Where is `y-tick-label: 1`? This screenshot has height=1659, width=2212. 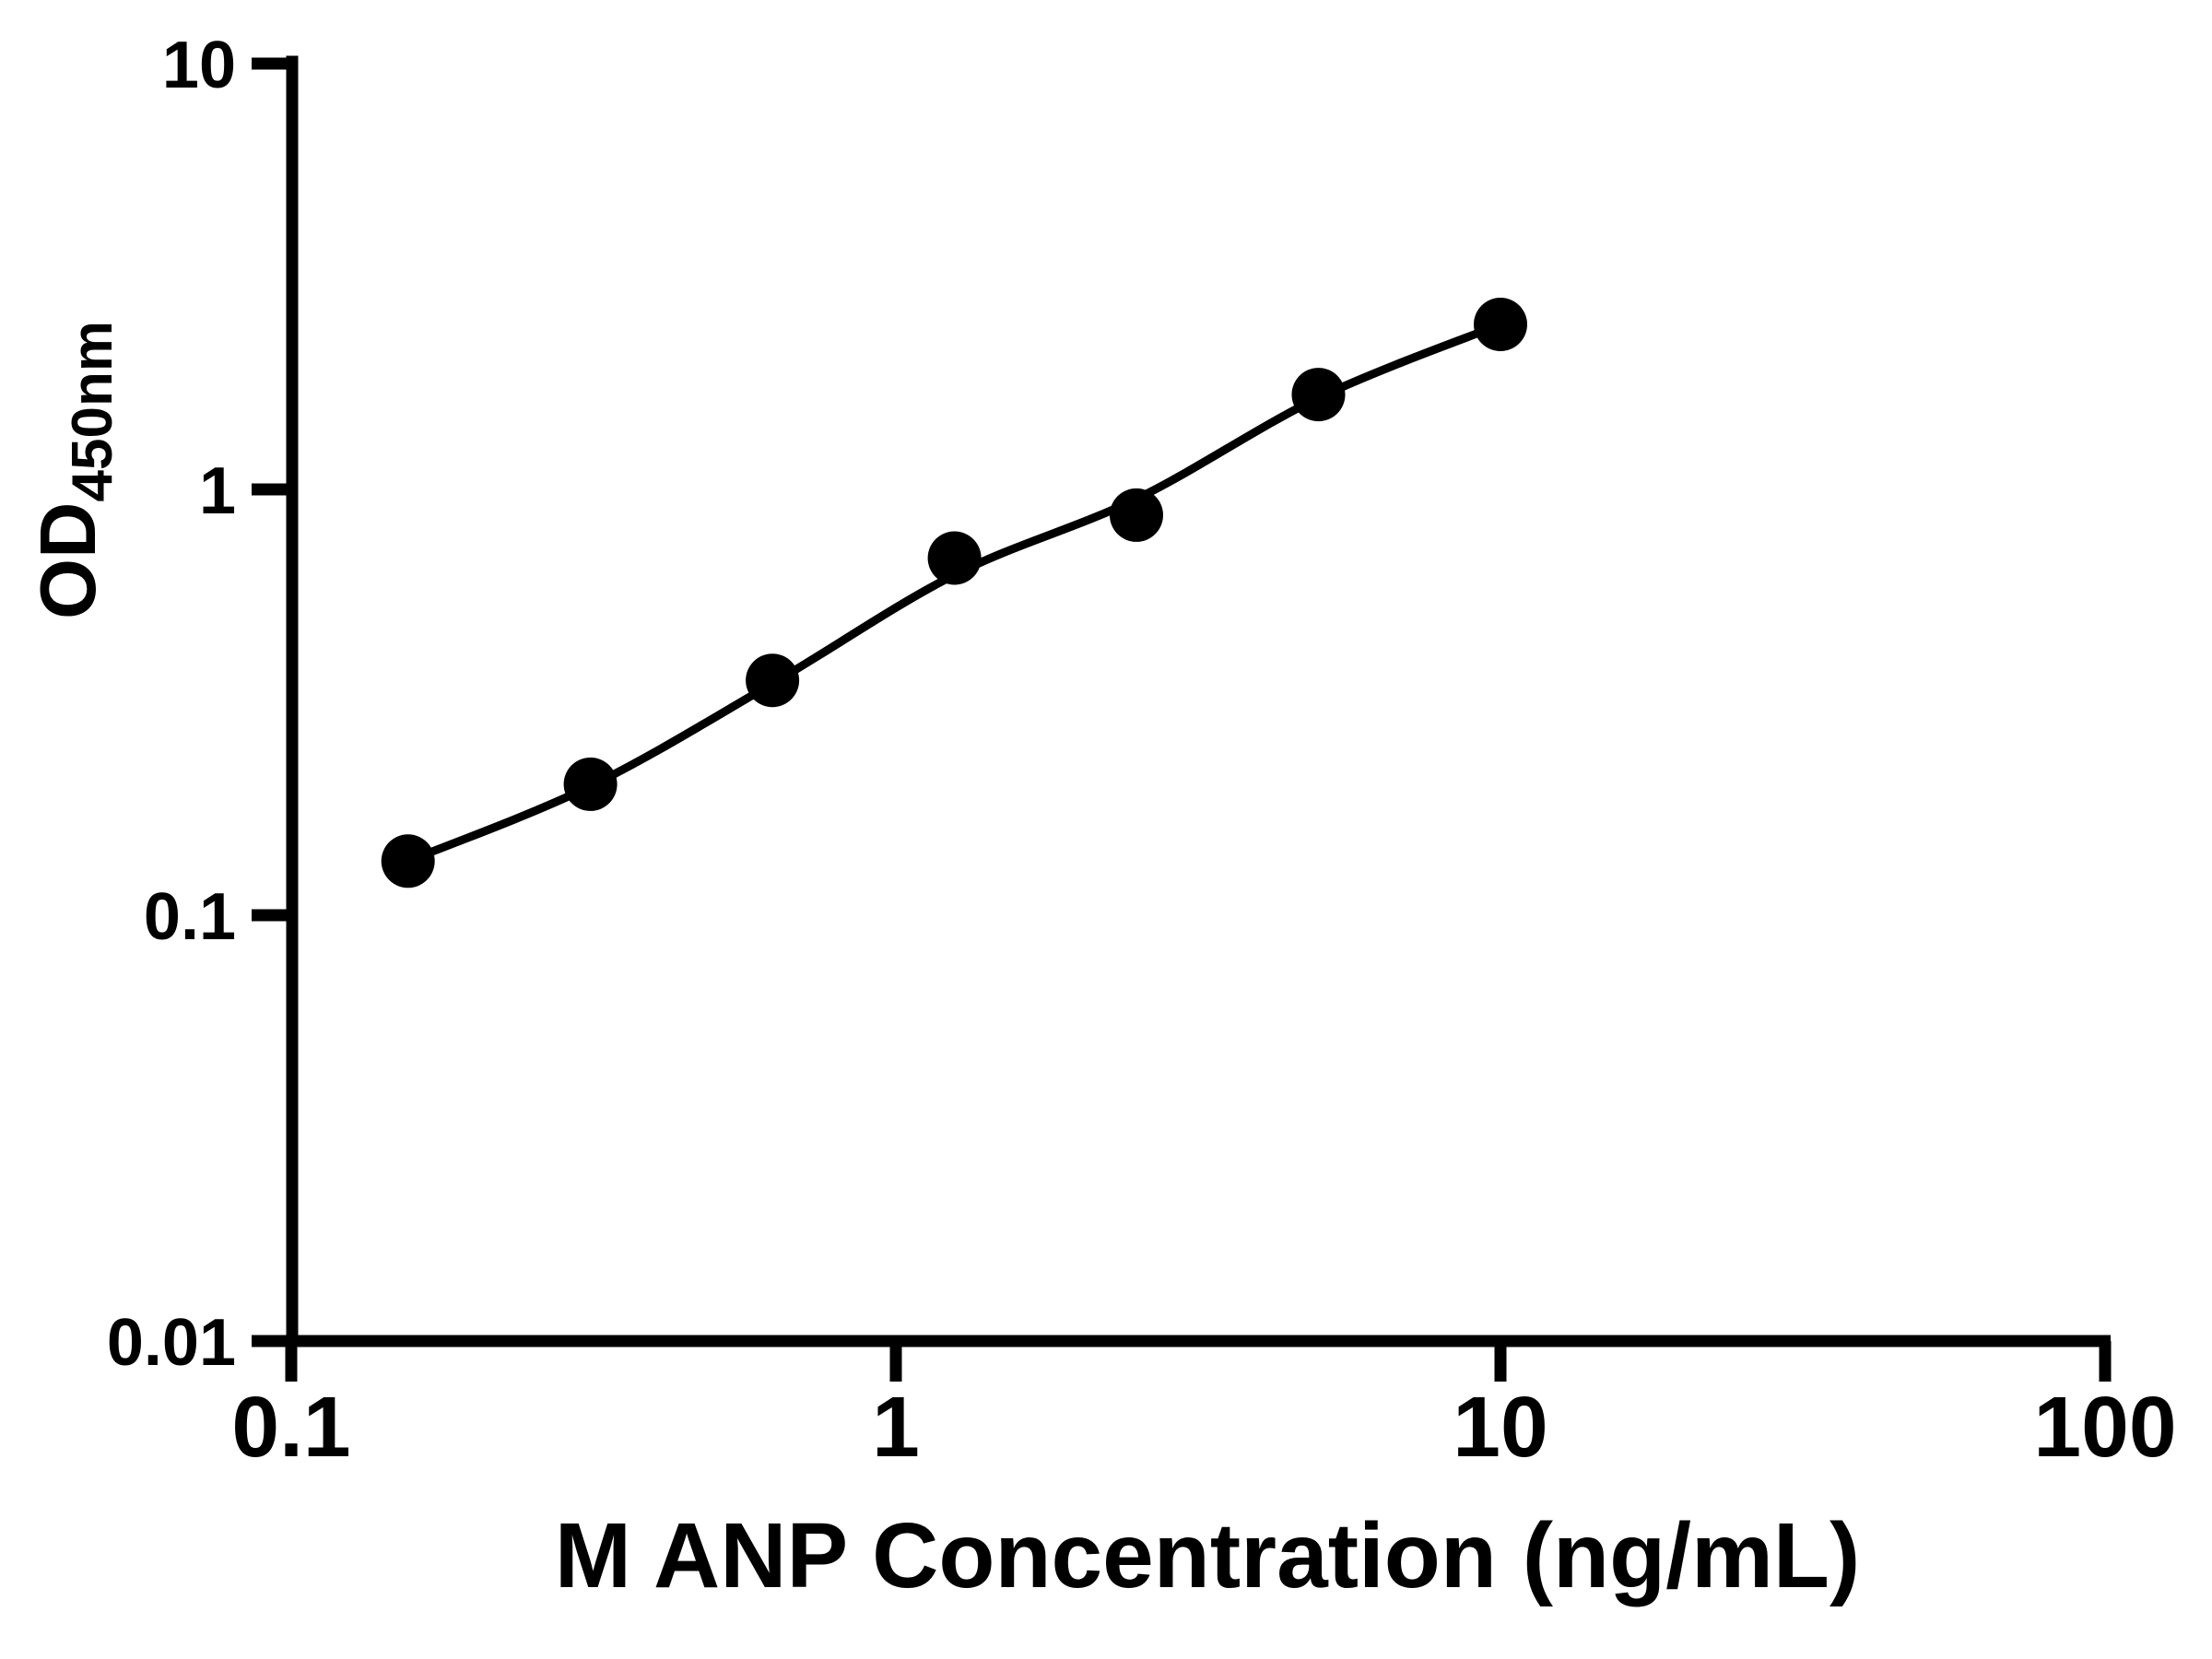 y-tick-label: 1 is located at coordinates (217, 491).